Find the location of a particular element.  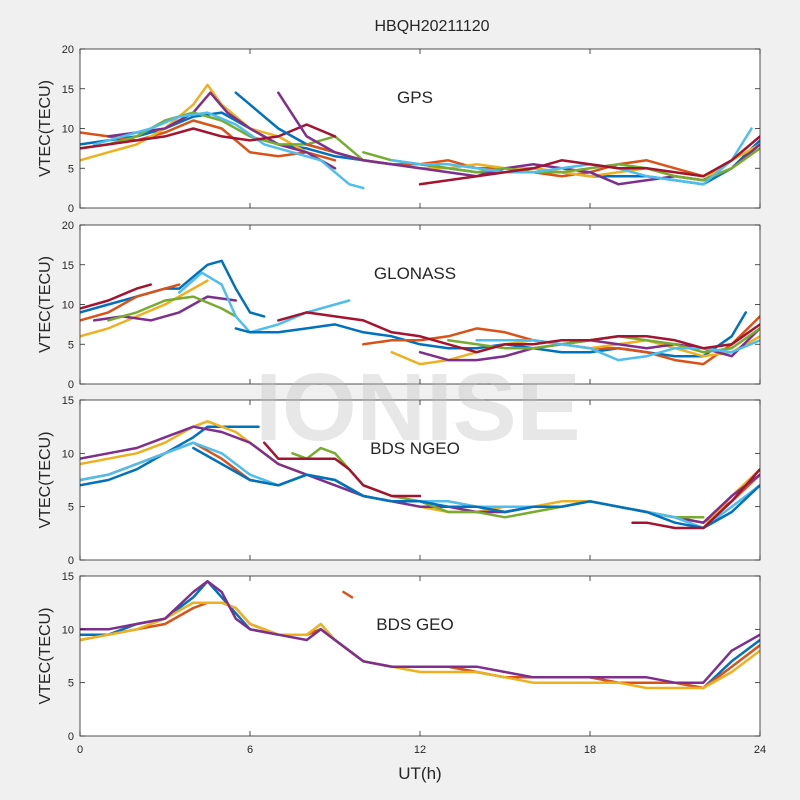

watermark: IONISE is located at coordinates (417, 407).